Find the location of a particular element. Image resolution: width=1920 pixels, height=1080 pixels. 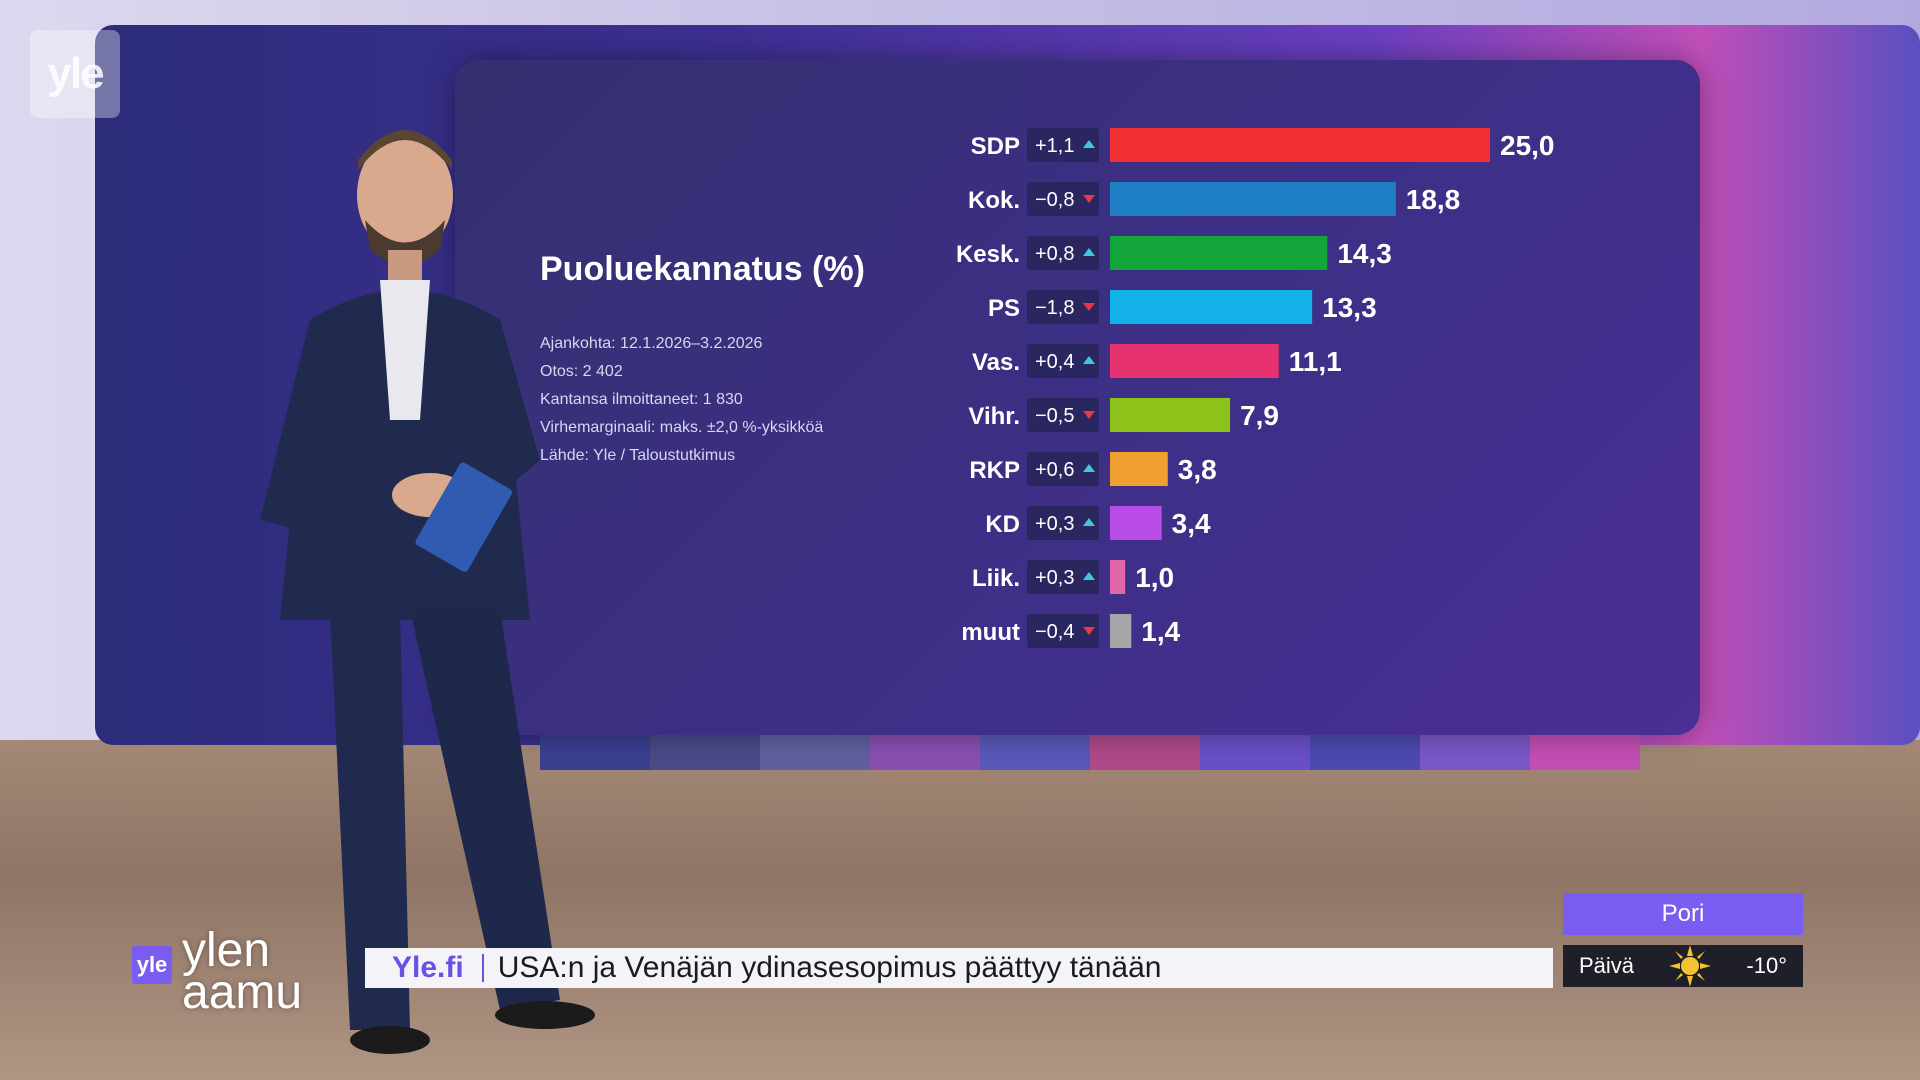

sun-icon is located at coordinates (1690, 966).